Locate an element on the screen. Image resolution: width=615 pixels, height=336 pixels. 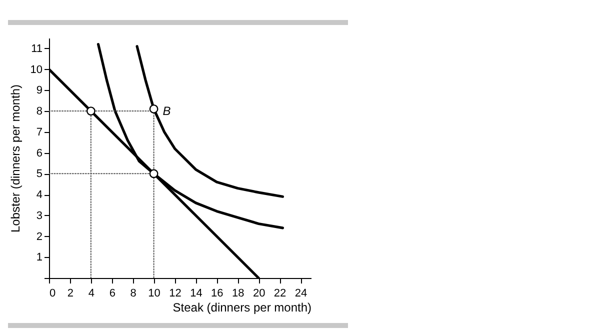
y-tick-label: 2 is located at coordinates (39, 236).